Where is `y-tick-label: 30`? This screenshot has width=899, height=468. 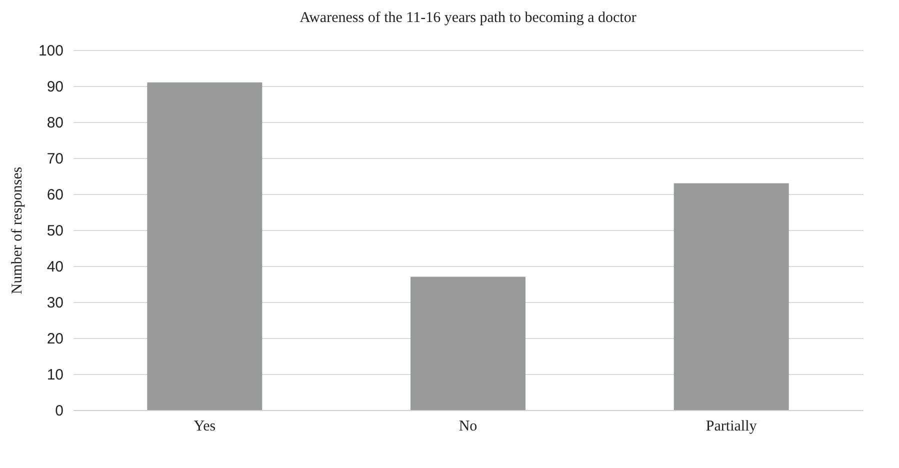
y-tick-label: 30 is located at coordinates (55, 303).